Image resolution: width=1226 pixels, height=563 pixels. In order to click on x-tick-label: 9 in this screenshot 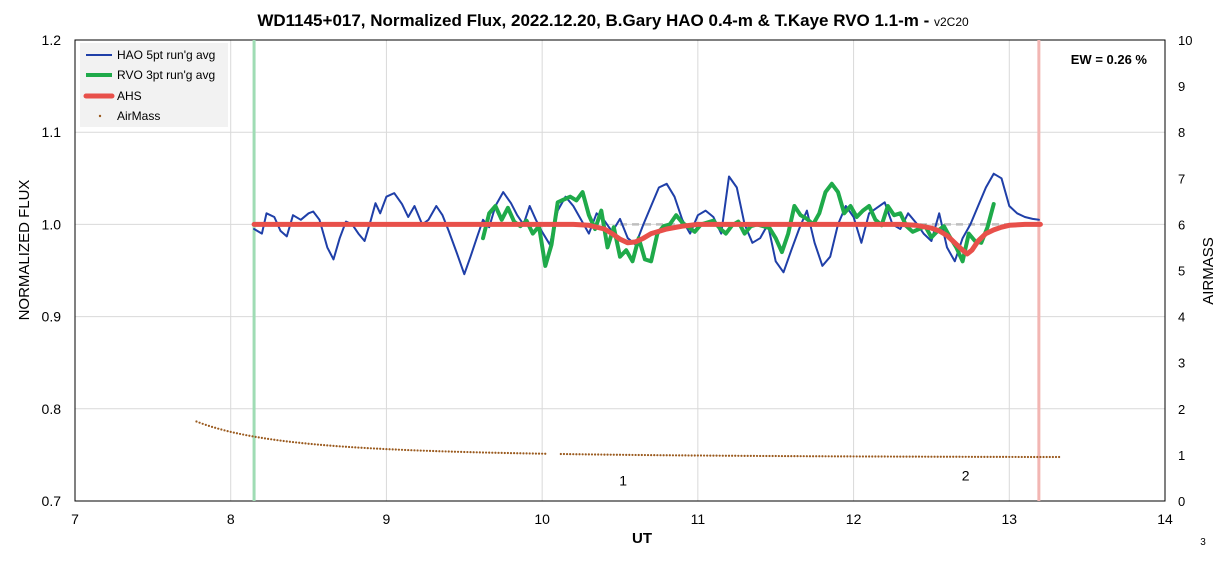, I will do `click(387, 519)`.